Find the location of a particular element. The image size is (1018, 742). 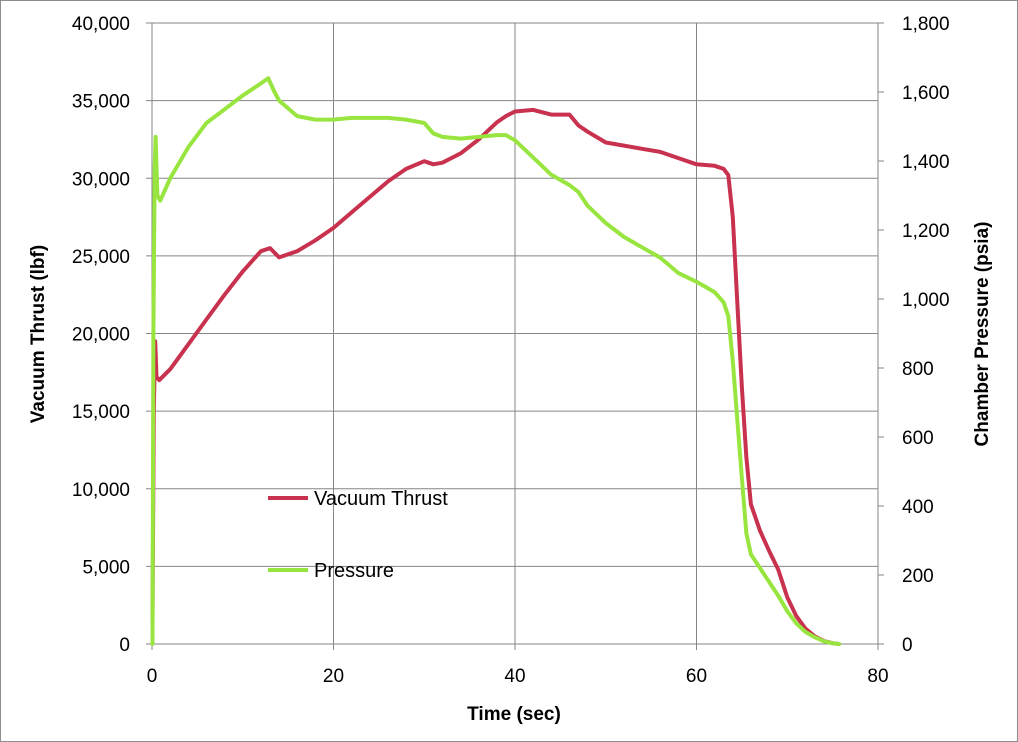

y-axis-title: Vacuum Thrust (lbf) is located at coordinates (38, 334).